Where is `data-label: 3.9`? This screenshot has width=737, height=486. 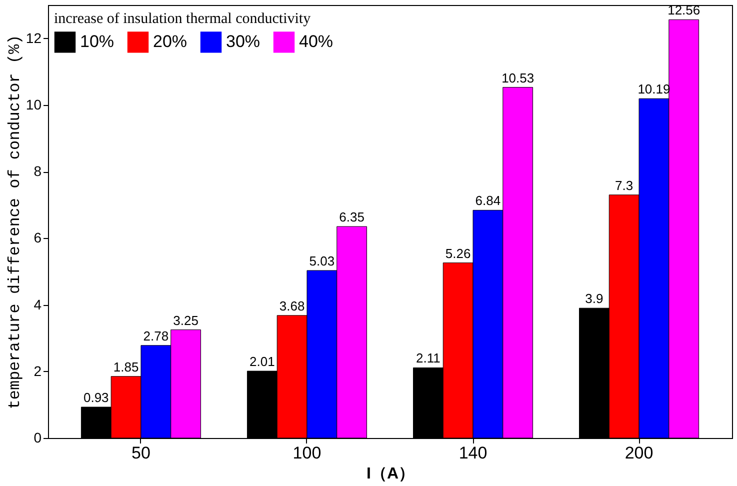
data-label: 3.9 is located at coordinates (594, 298).